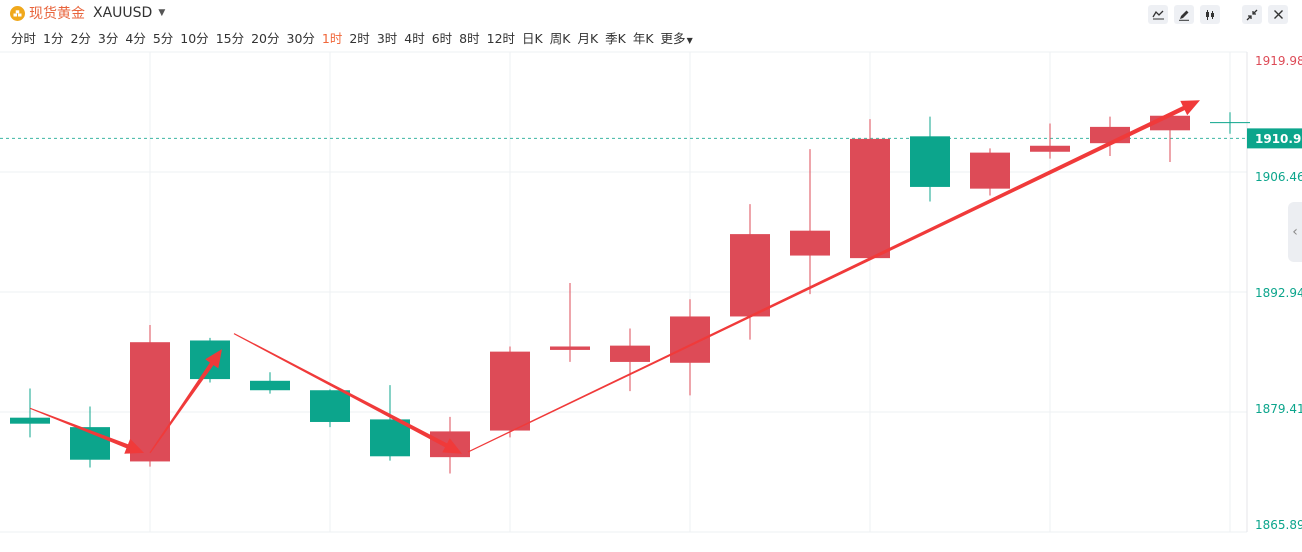 Image resolution: width=1302 pixels, height=552 pixels. Describe the element at coordinates (1278, 525) in the screenshot. I see `y-tick-label: 1865.89` at that location.